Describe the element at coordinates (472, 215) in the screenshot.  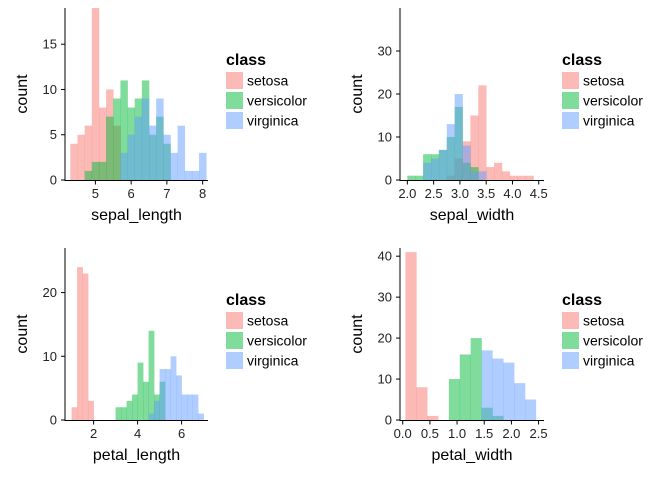
I see `x-axis-title: sepal_width` at that location.